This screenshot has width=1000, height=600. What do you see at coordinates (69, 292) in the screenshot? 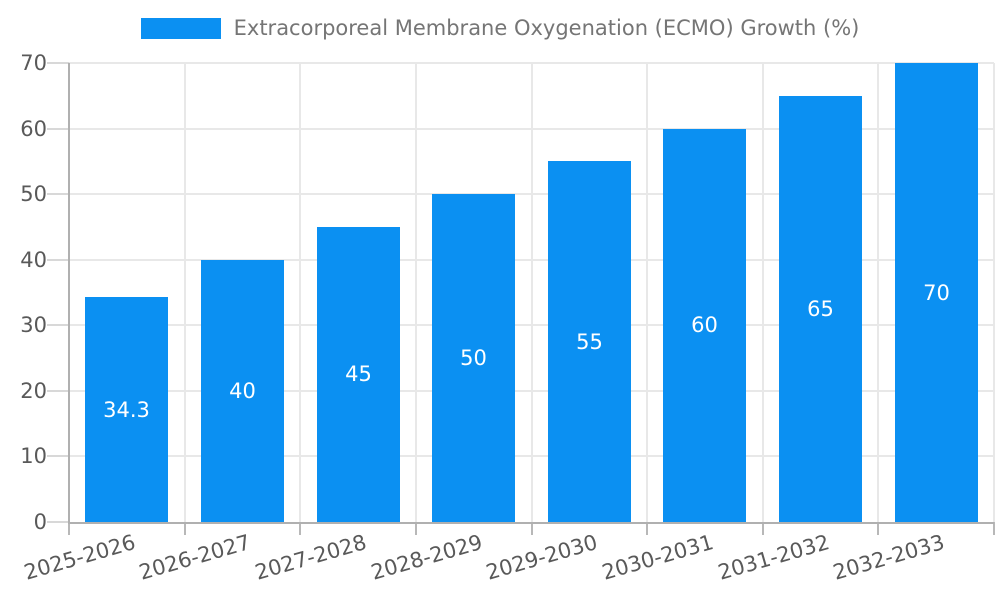
I see `y-axis-line` at bounding box center [69, 292].